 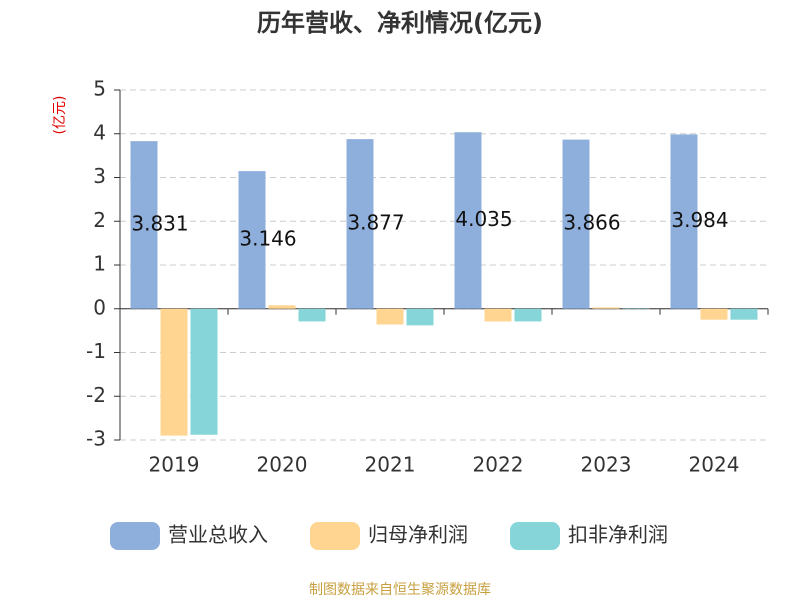 What do you see at coordinates (400, 590) in the screenshot?
I see `source-note: 制图数据来自恒生聚源数据库` at bounding box center [400, 590].